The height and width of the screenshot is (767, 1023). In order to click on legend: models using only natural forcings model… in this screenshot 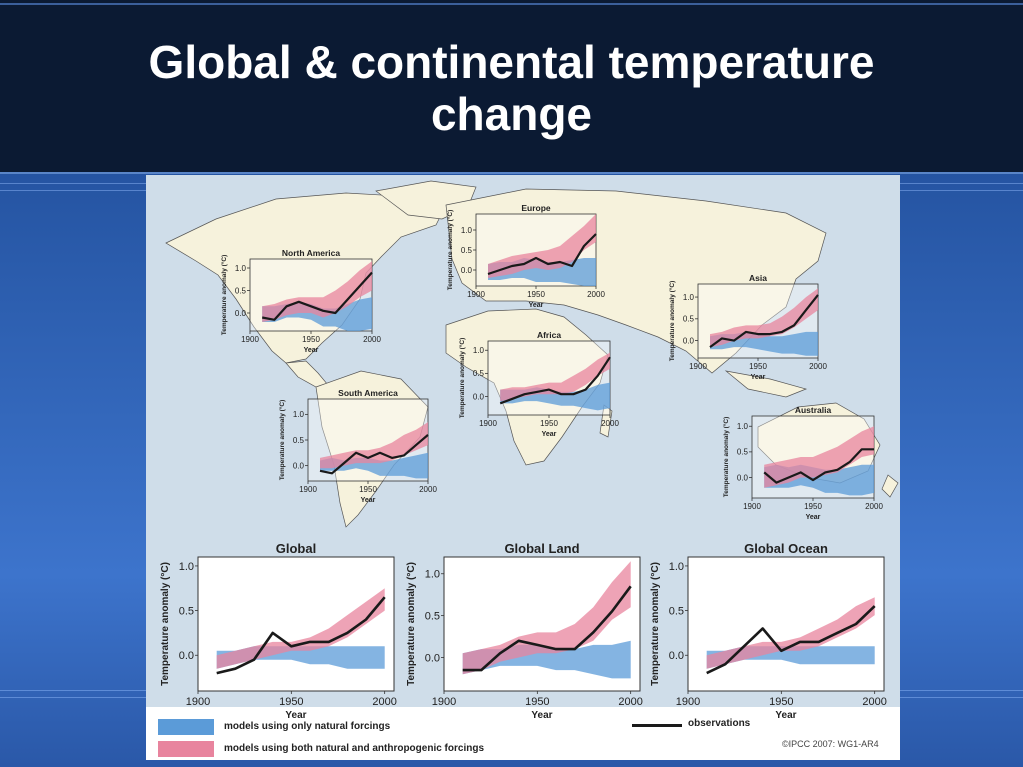, I will do `click(523, 736)`.